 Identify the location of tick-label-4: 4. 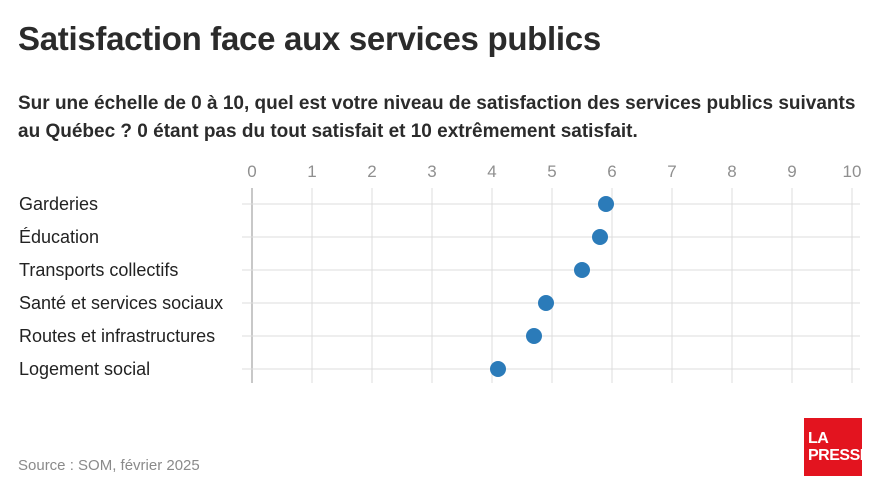
(491, 171).